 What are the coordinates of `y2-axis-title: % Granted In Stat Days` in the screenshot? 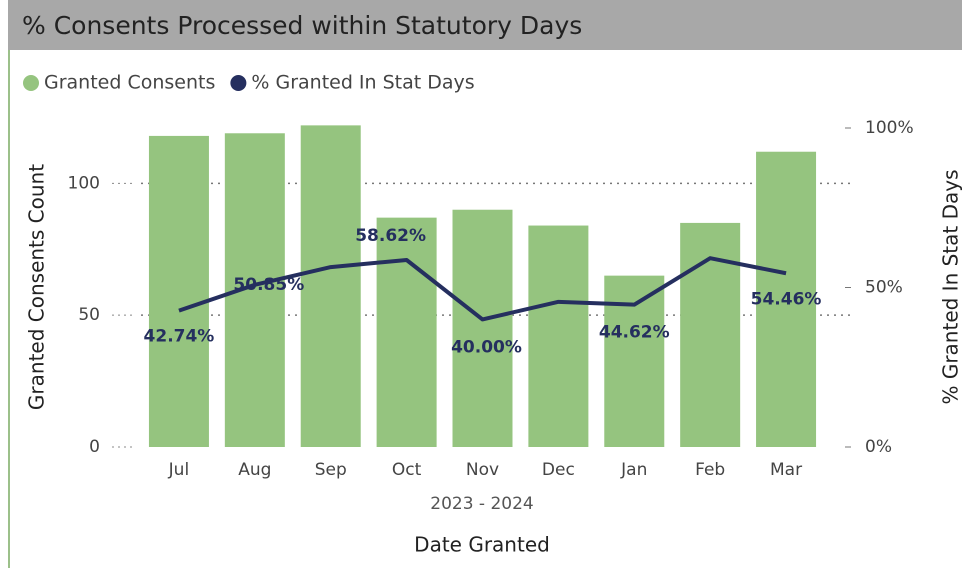 It's located at (950, 286).